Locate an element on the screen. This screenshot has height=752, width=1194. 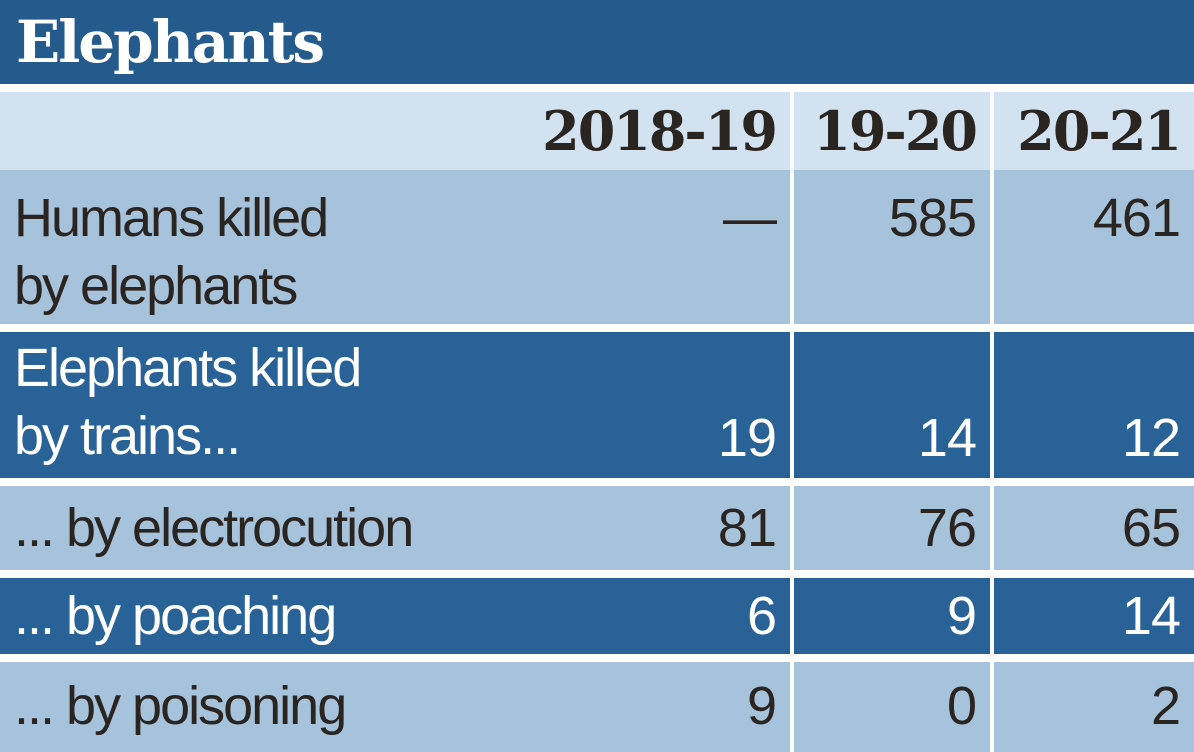
table-cell: ... by electrocution 81 is located at coordinates (395, 528).